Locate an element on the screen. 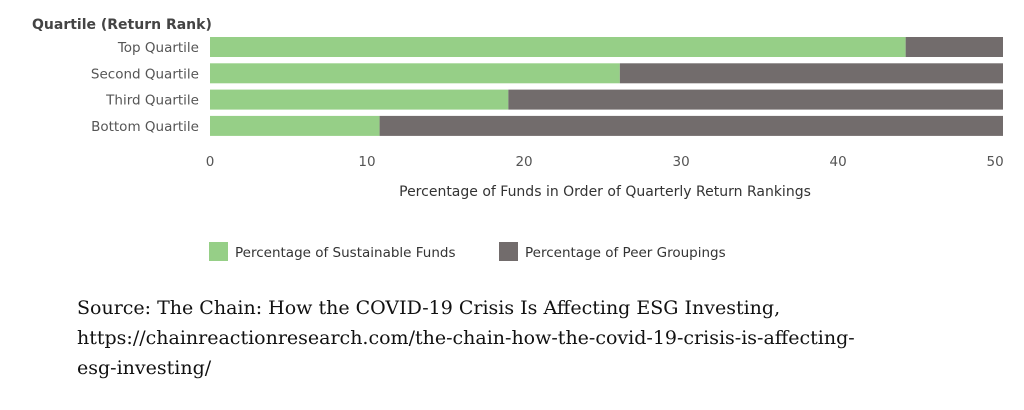 This screenshot has width=1024, height=410. category-label-1: Second Quartile is located at coordinates (145, 74).